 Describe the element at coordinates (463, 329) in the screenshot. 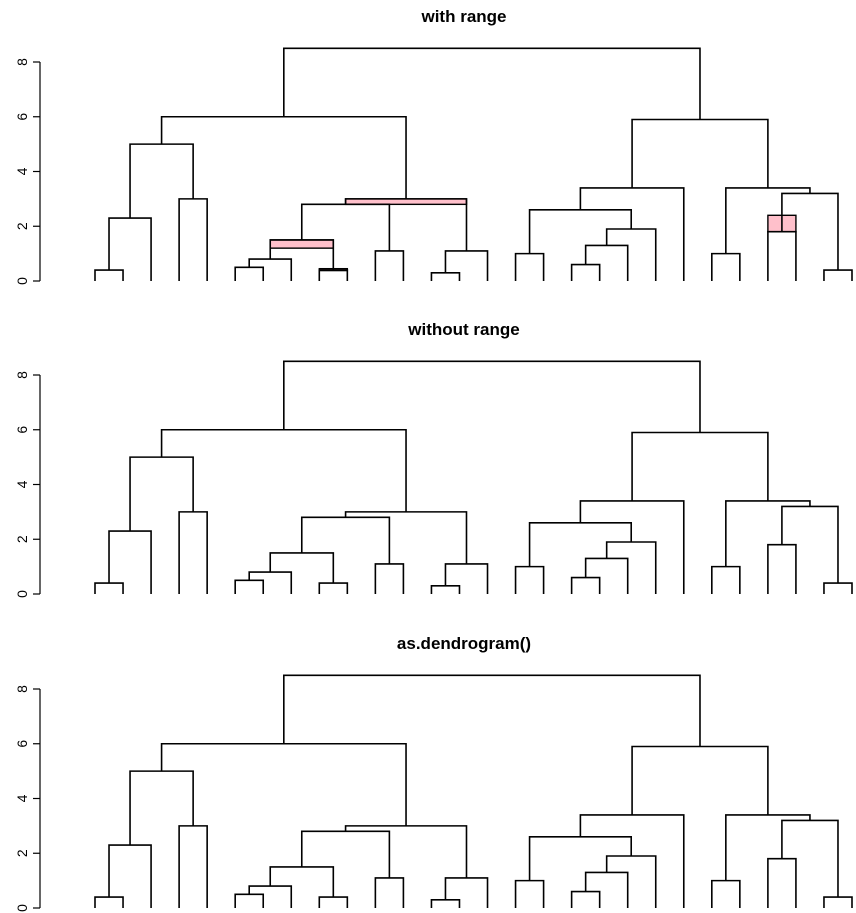

I see `chart-title: without range` at that location.